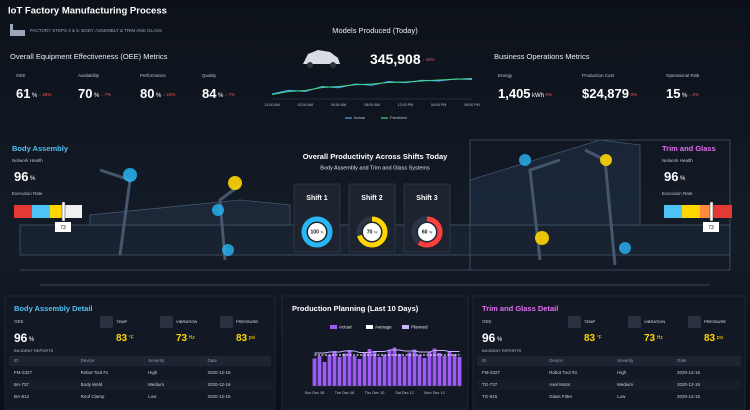  I want to click on panel-title: Body Assembly, so click(40, 148).